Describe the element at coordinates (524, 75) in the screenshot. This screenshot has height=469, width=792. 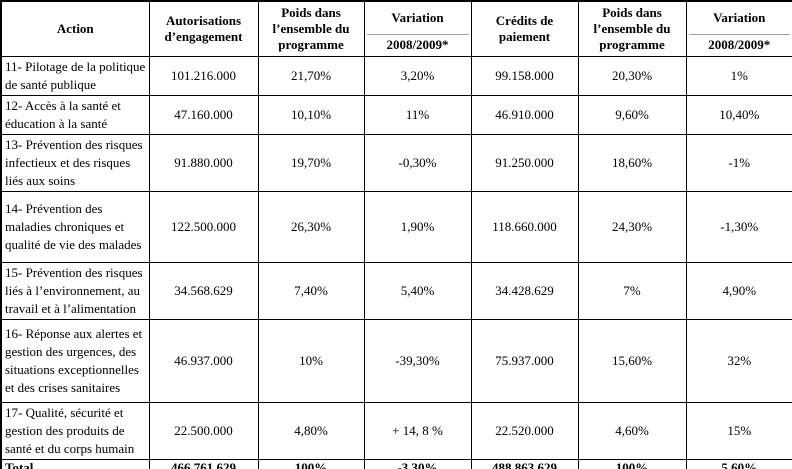
I see `cell-credits-paiement: 99.158.000` at that location.